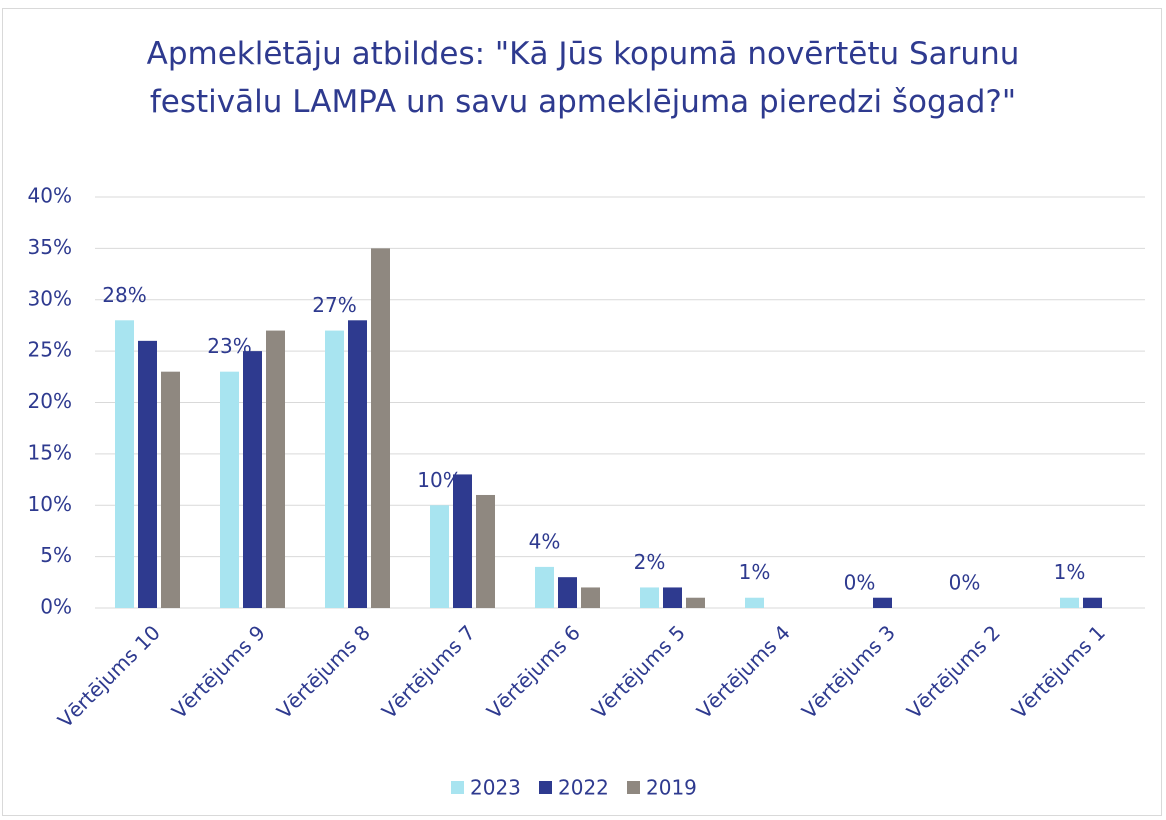  What do you see at coordinates (533, 671) in the screenshot?
I see `x-tick-label: Vērtējums 6` at bounding box center [533, 671].